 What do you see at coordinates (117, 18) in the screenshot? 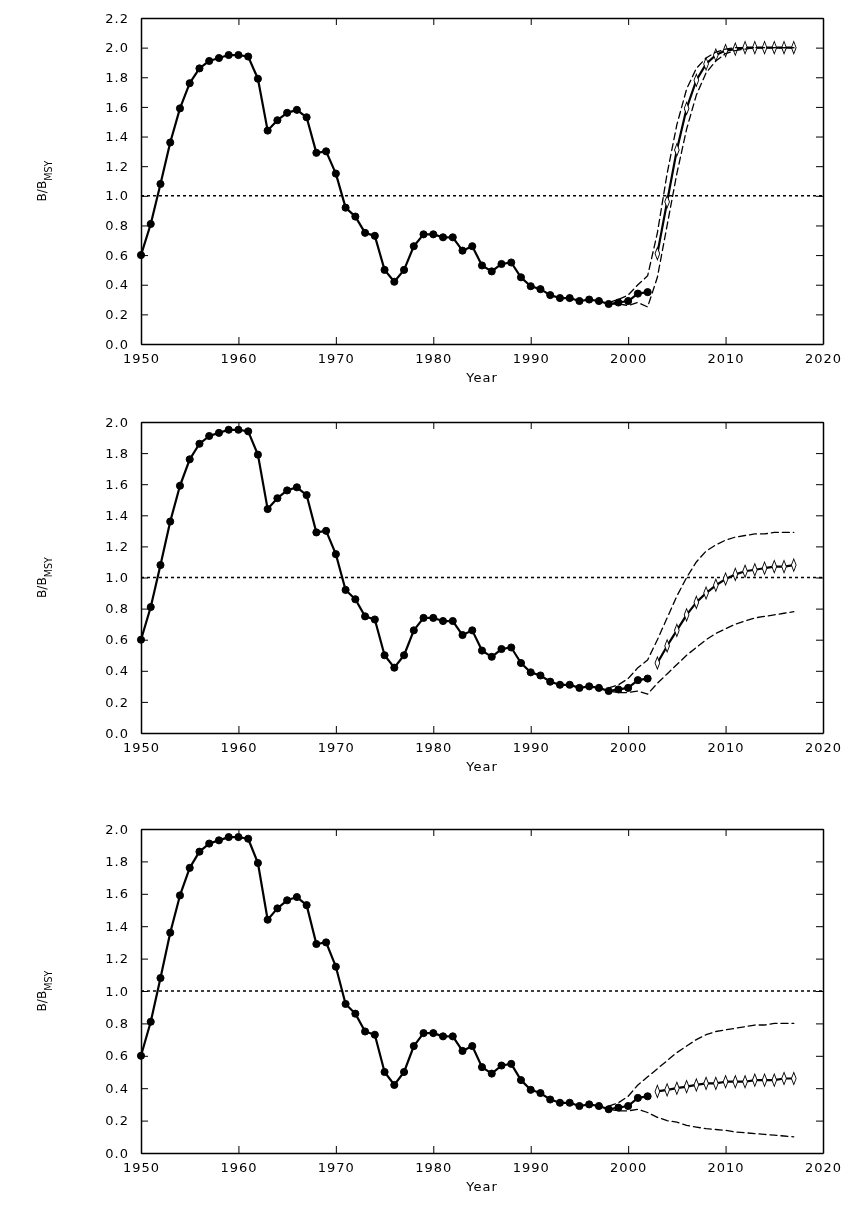
I see `y-tick-label: 2.2` at bounding box center [117, 18].